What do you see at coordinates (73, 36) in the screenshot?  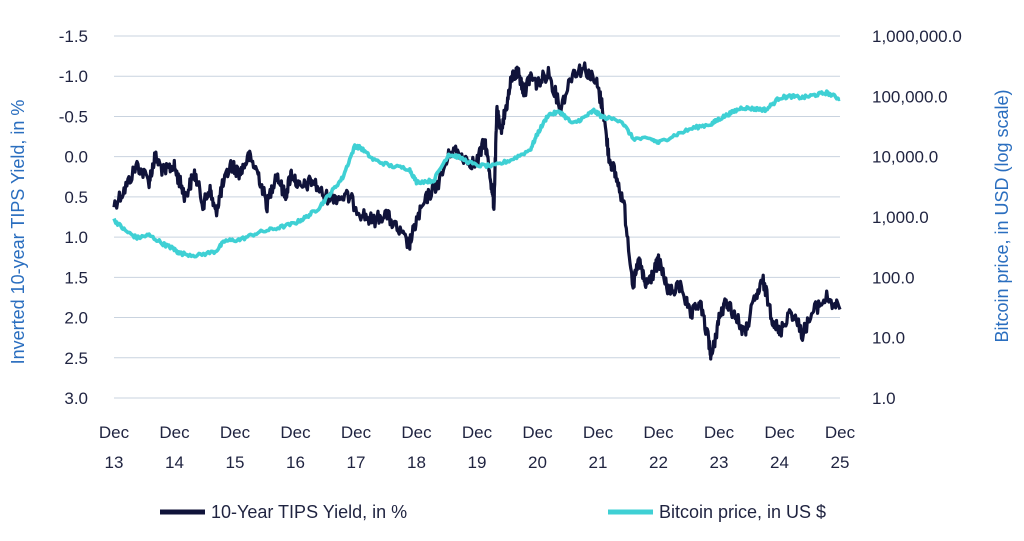 I see `left-tick-label: -1.5` at bounding box center [73, 36].